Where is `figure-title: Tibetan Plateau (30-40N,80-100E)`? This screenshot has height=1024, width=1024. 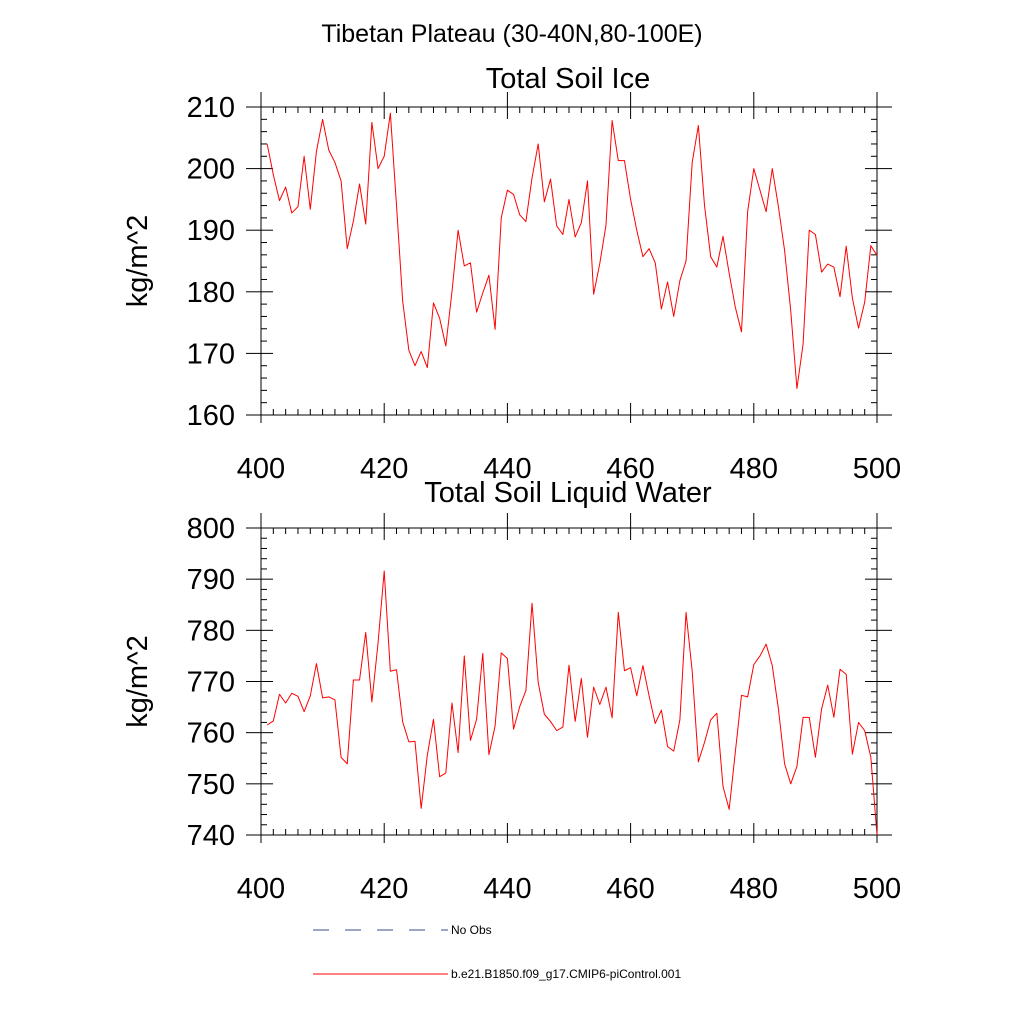 figure-title: Tibetan Plateau (30-40N,80-100E) is located at coordinates (511, 34).